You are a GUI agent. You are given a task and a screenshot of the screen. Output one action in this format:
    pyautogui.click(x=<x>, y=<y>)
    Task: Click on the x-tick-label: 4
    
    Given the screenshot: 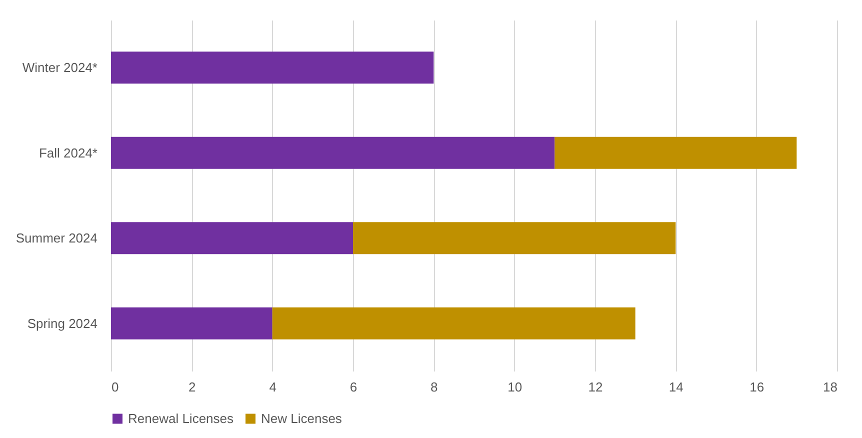 What is the action you would take?
    pyautogui.click(x=272, y=387)
    